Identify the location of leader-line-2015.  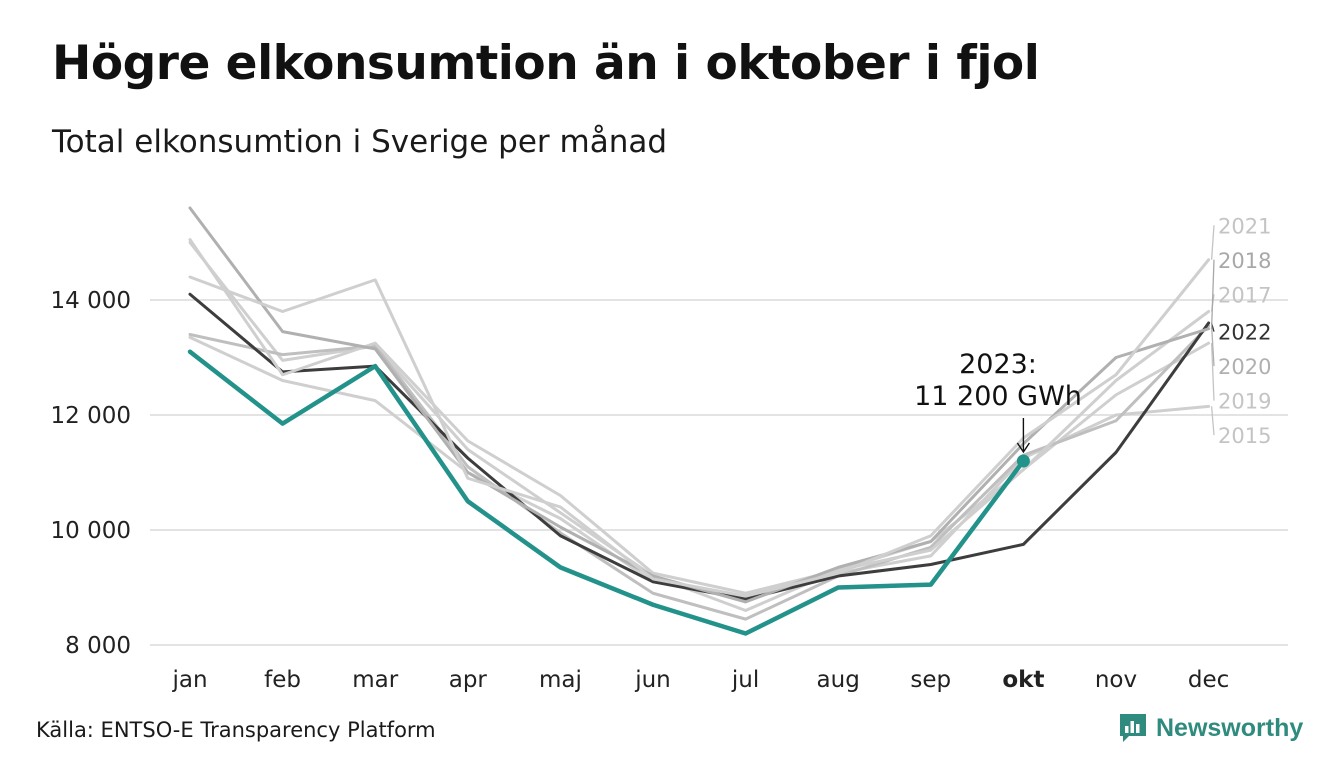
(1212, 421).